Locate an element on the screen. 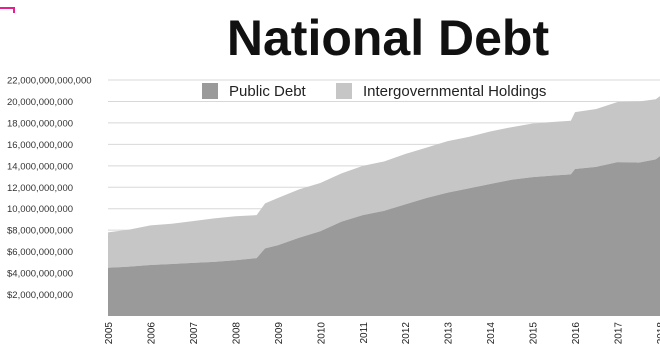 The width and height of the screenshot is (660, 353). x-tick-label: 2006 is located at coordinates (151, 333).